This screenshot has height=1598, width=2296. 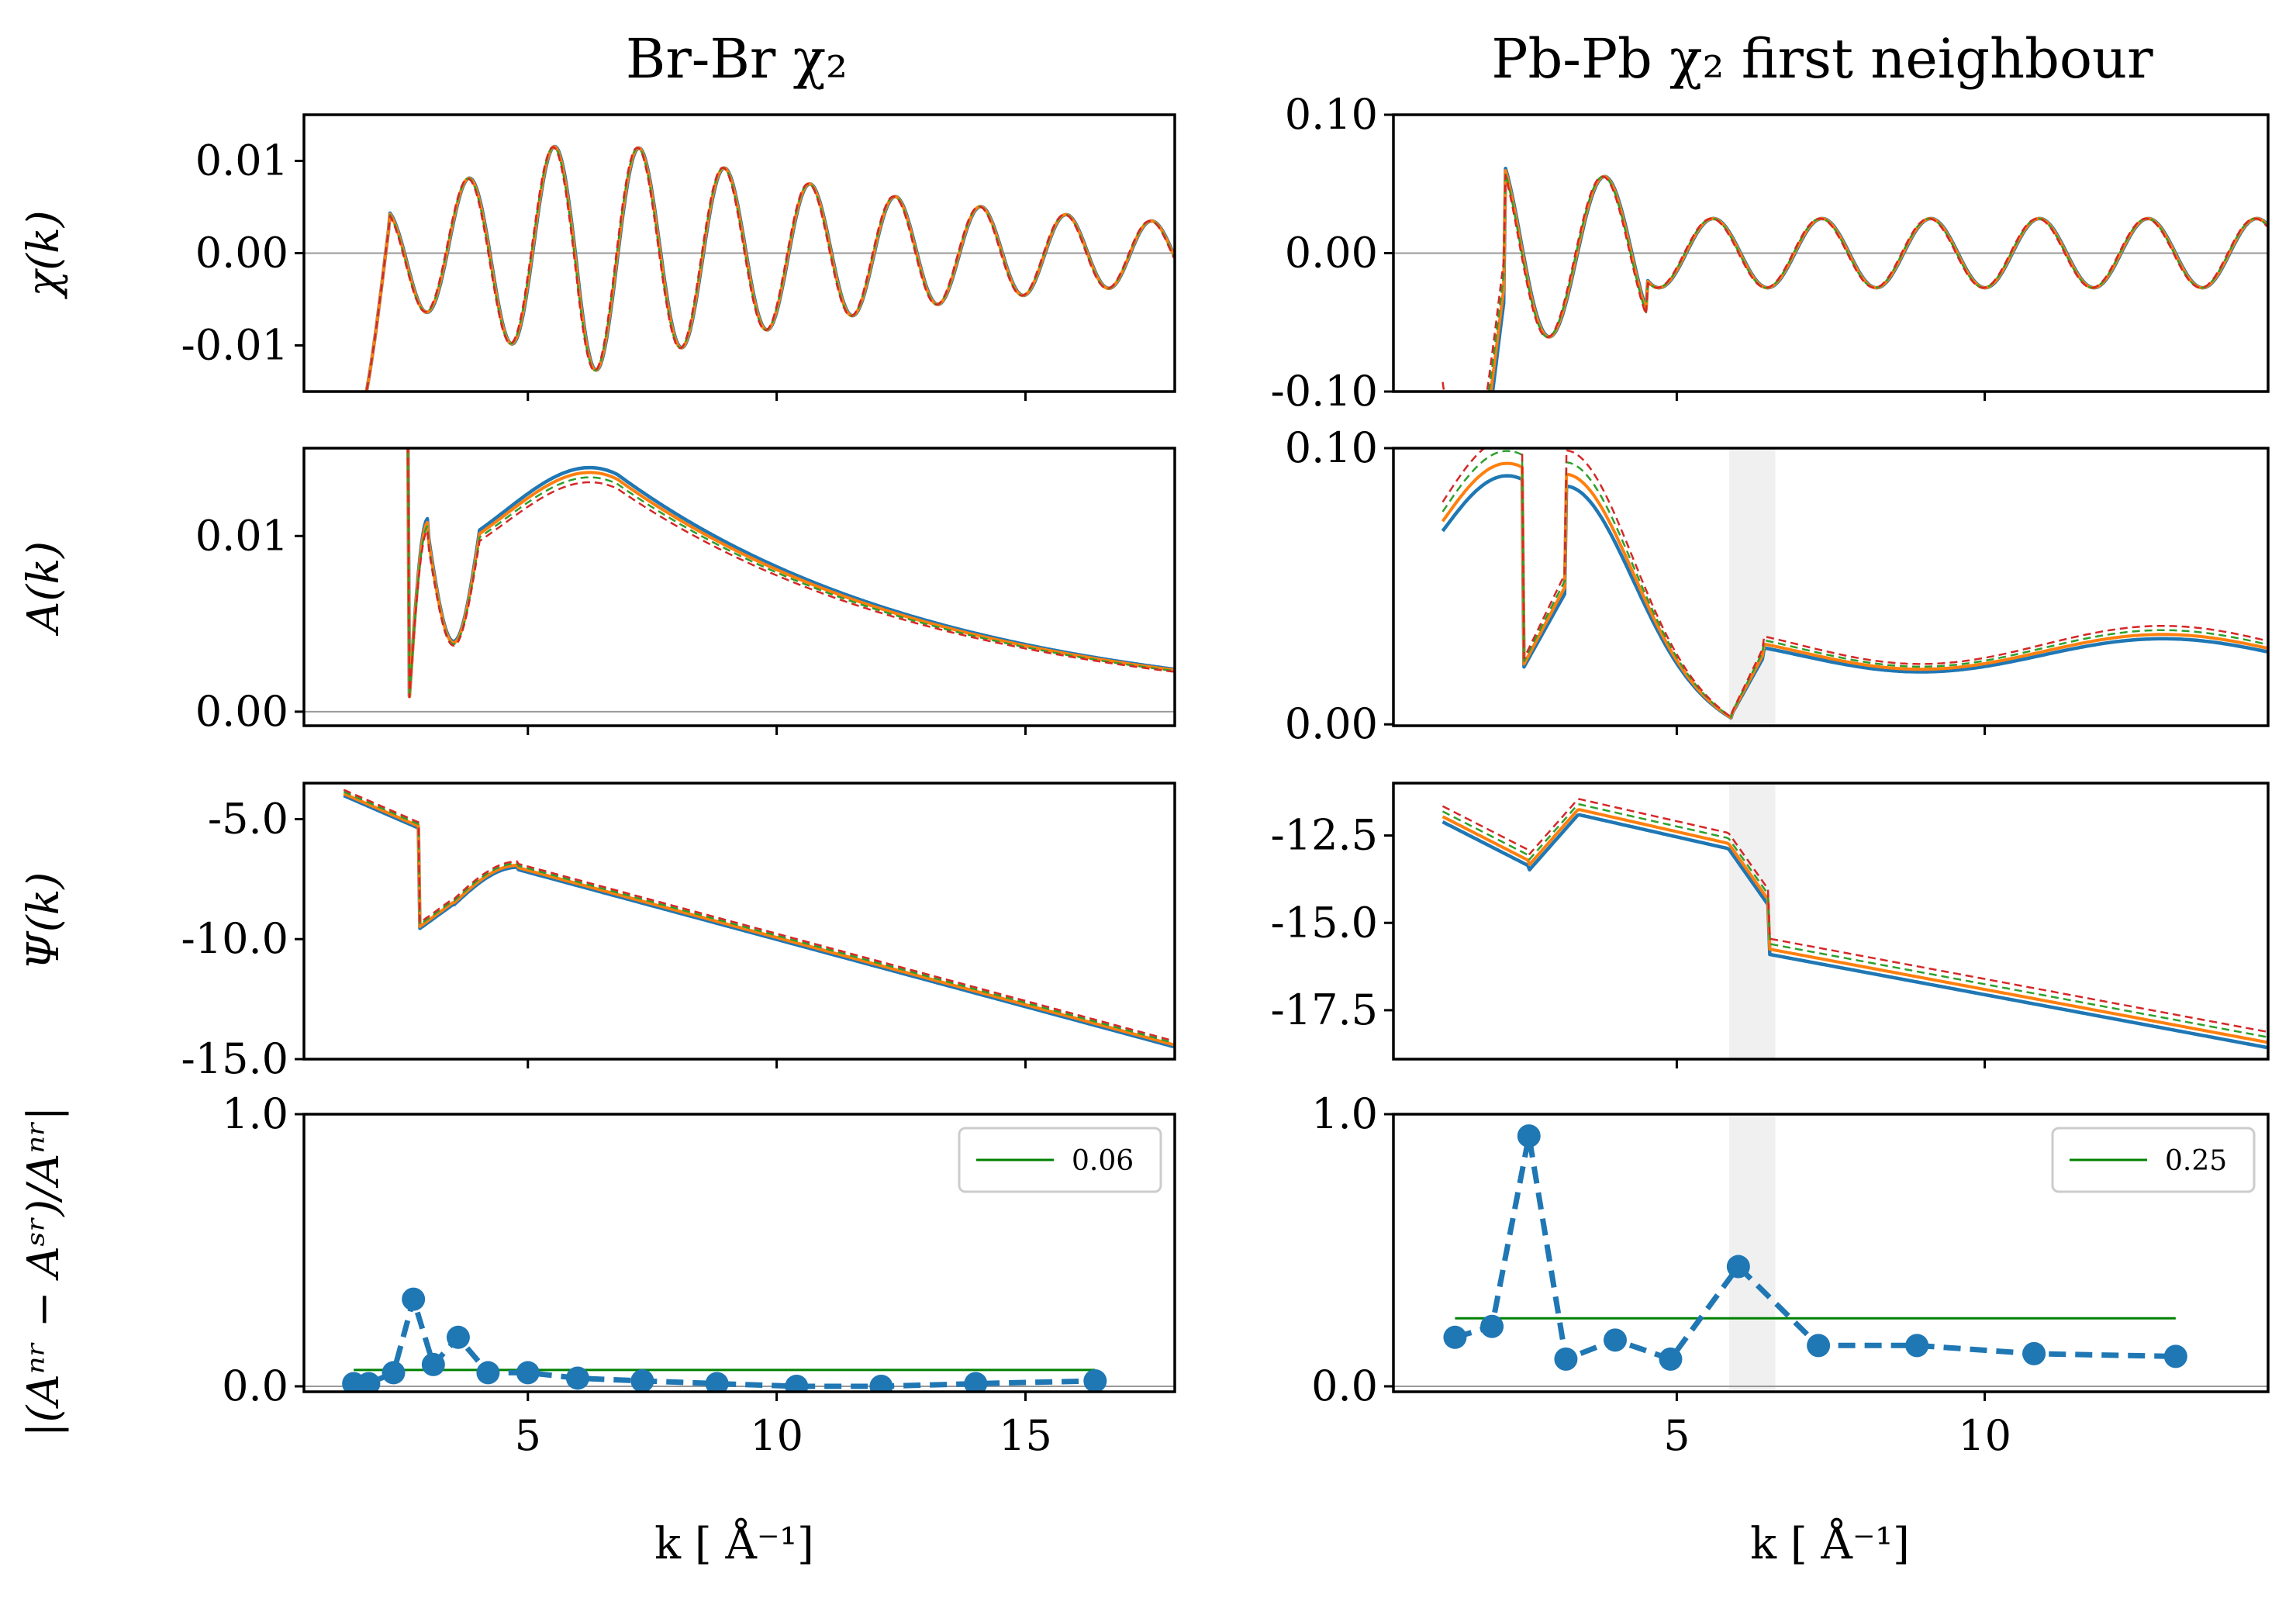 What do you see at coordinates (241, 160) in the screenshot?
I see `y-tick-label: 0.01` at bounding box center [241, 160].